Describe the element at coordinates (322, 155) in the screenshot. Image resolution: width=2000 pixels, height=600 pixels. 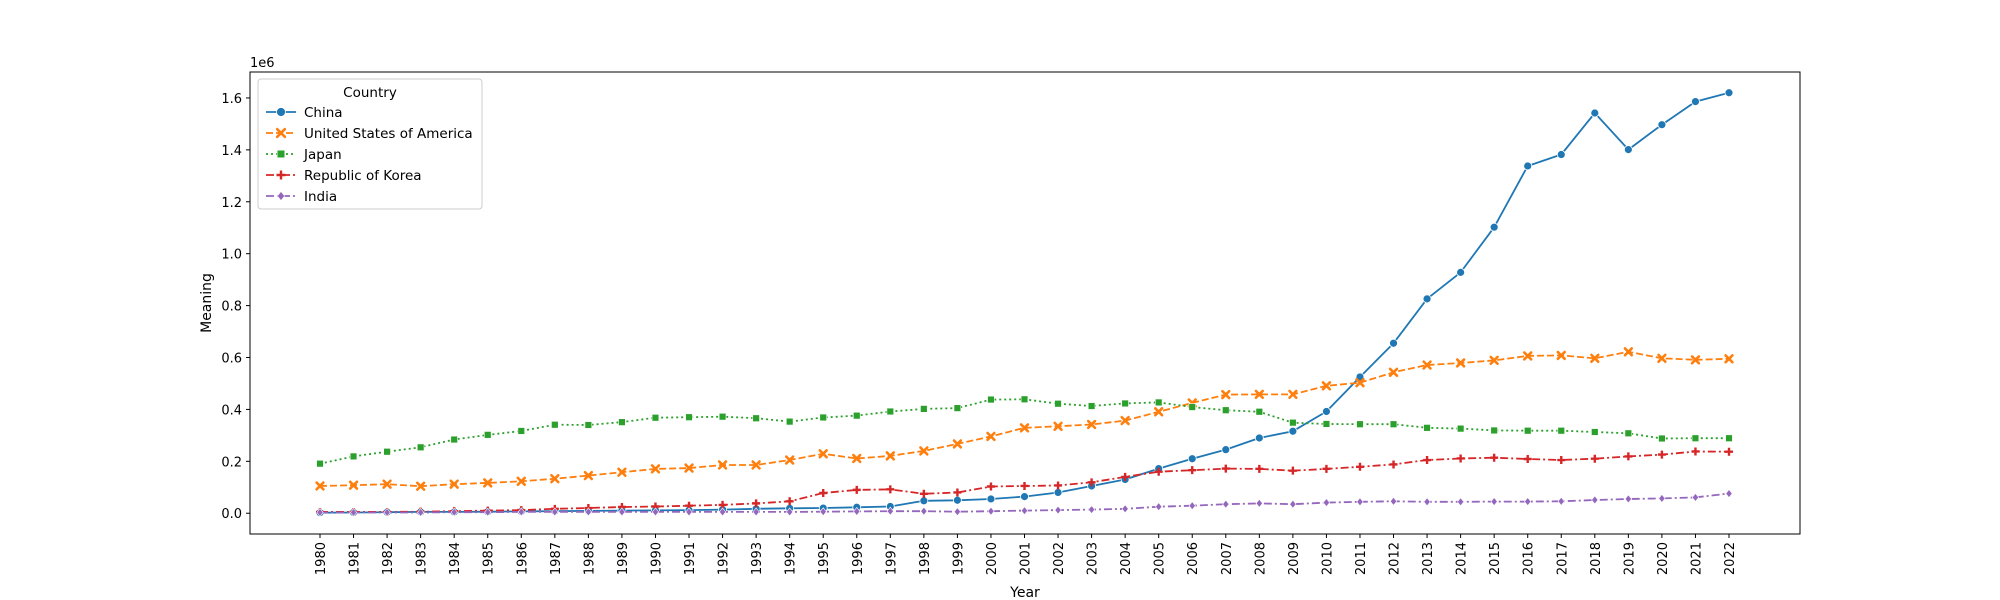
I see `legend-label-japan: Japan` at that location.